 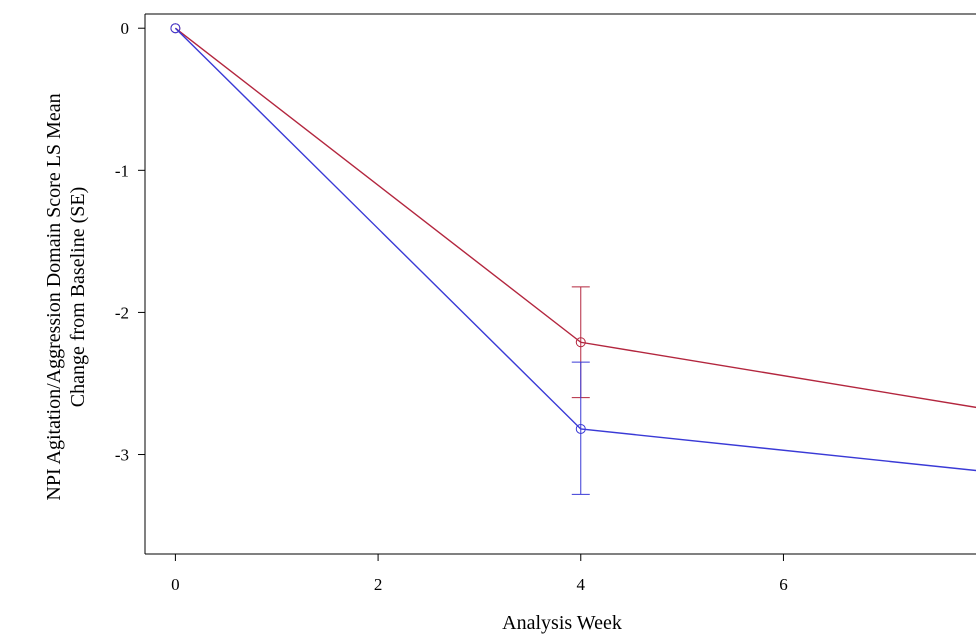 I want to click on x-axis-title: Analysis Week, so click(x=562, y=623).